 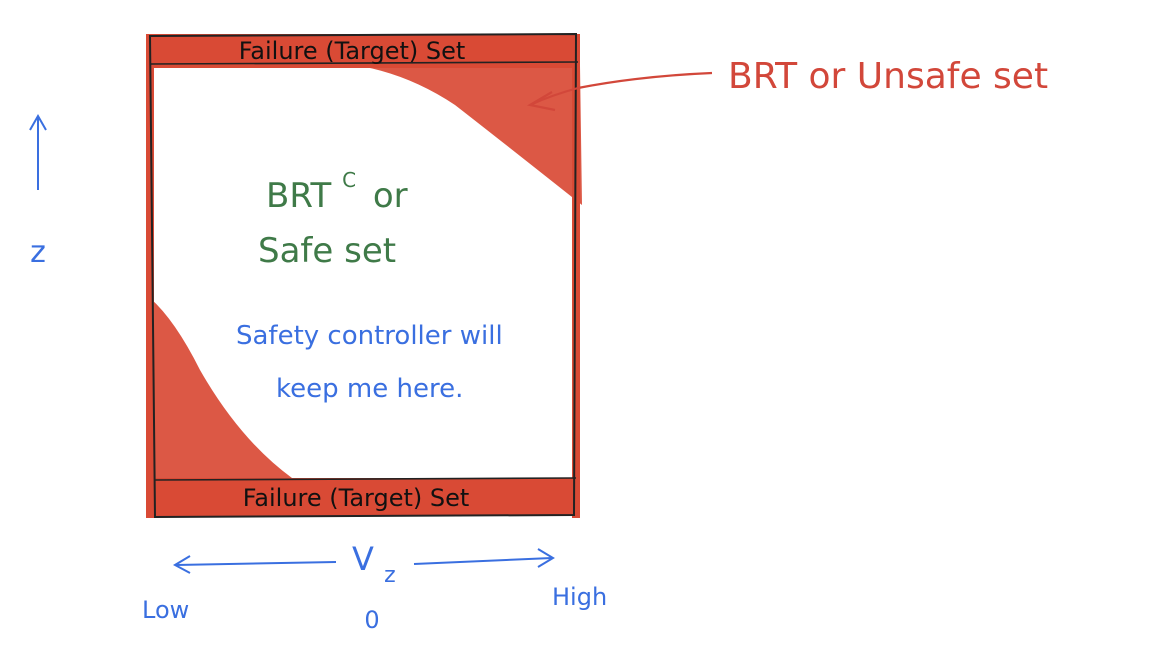 I want to click on y-axis-arrow-head, so click(x=38, y=122).